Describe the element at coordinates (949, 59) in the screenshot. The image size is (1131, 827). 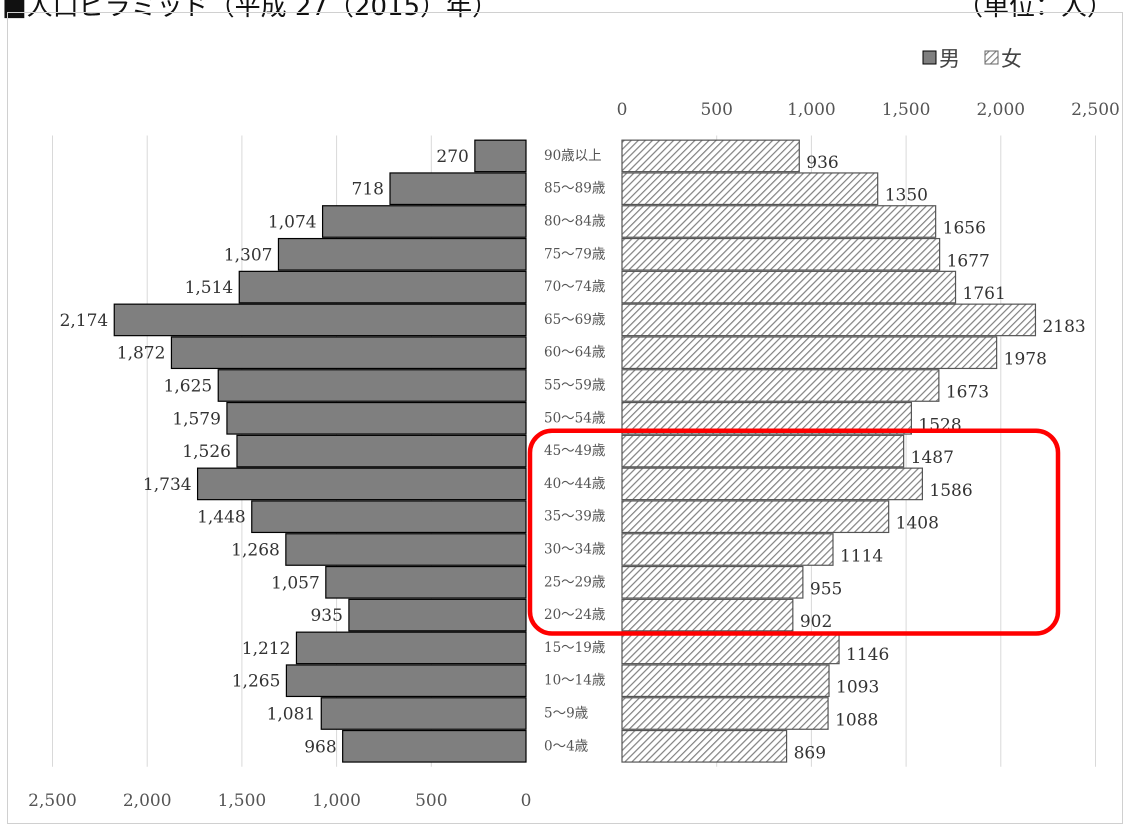
I see `legend-label-male: 男` at that location.